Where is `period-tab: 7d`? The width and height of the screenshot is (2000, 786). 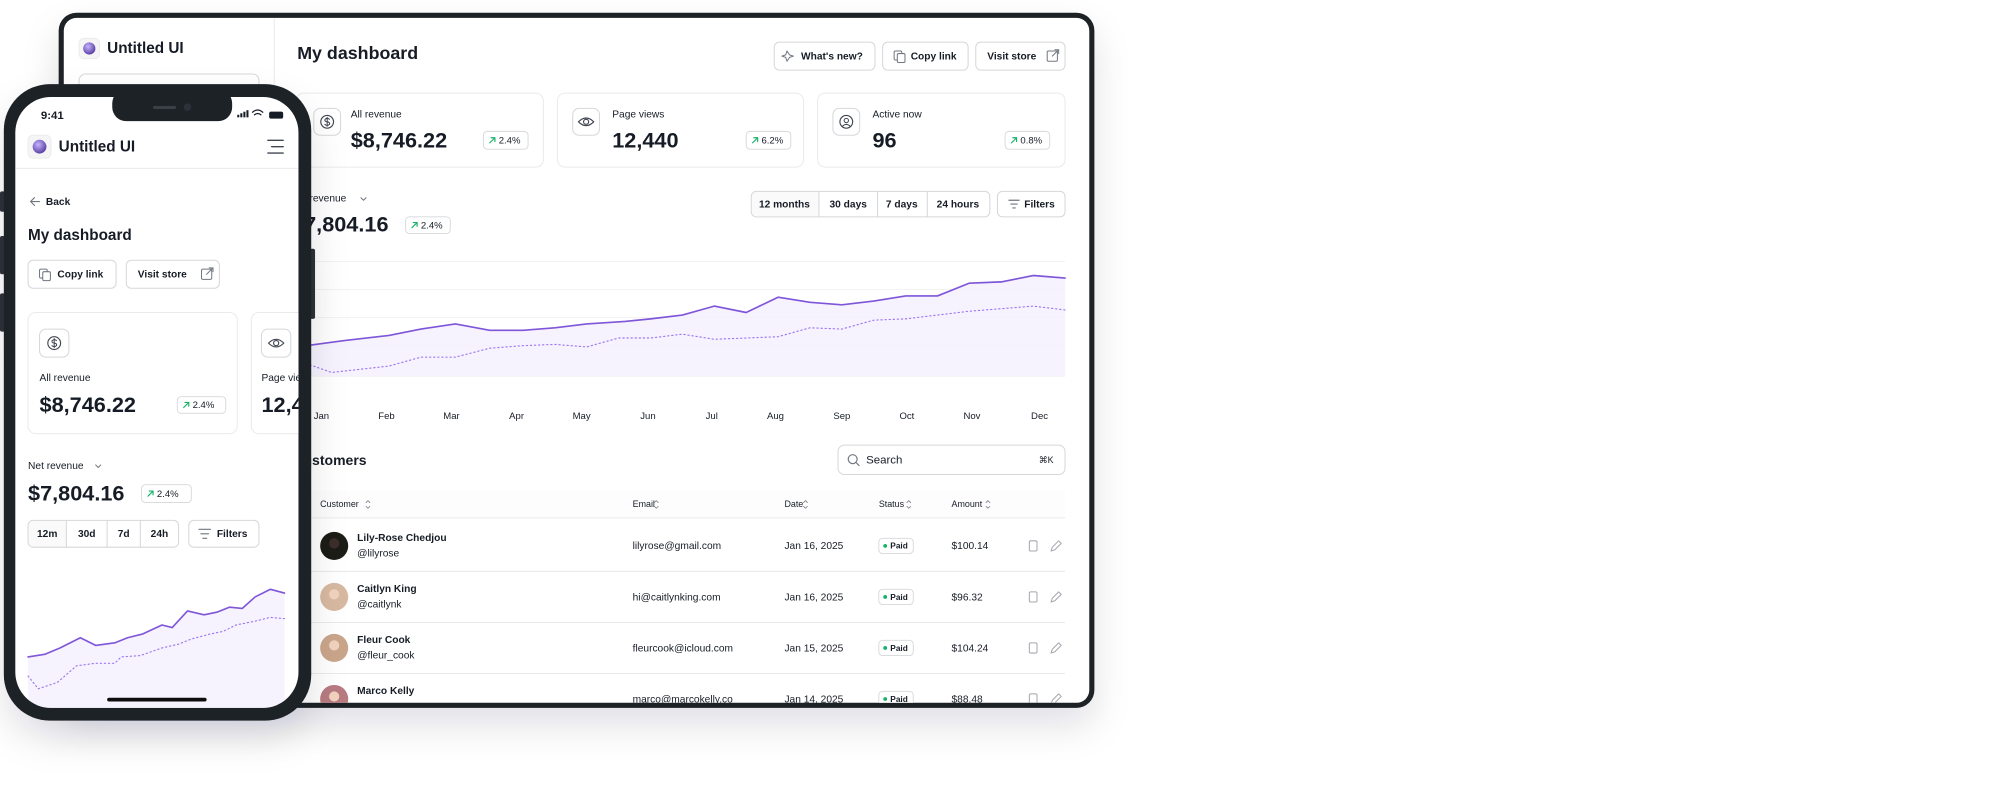 period-tab: 7d is located at coordinates (124, 534).